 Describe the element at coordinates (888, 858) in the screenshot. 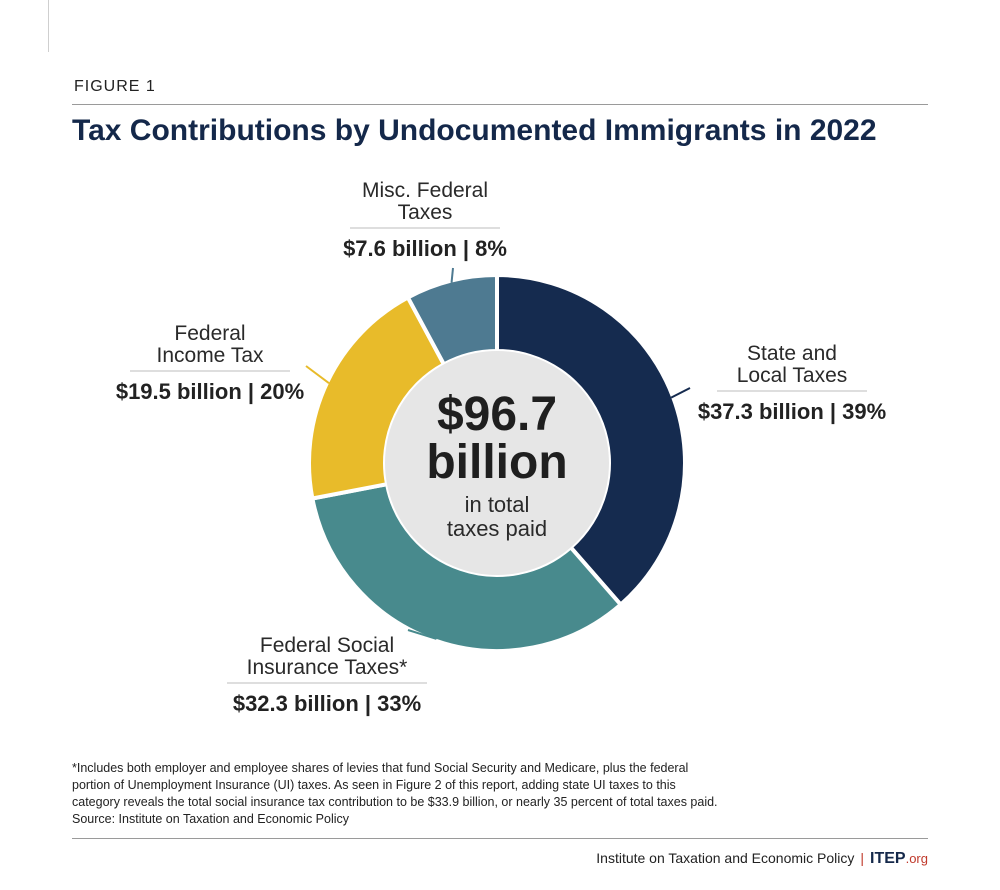

I see `logo-main: ITEP` at that location.